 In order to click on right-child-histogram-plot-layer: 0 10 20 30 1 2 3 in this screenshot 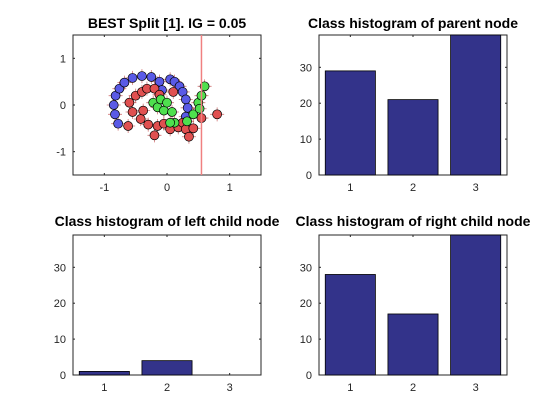, I will do `click(403, 314)`.